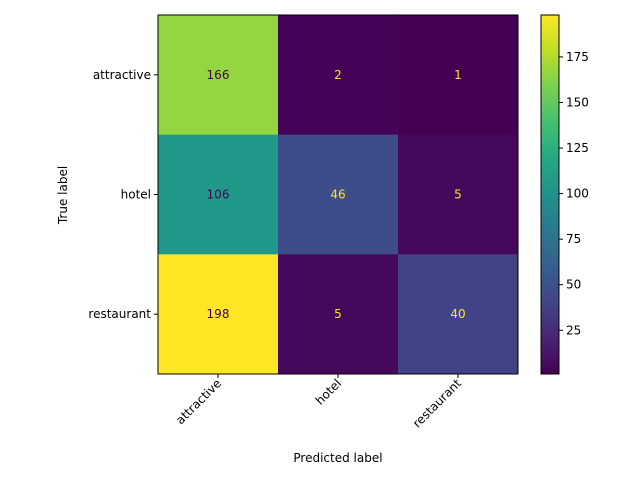 The height and width of the screenshot is (480, 640). Describe the element at coordinates (119, 314) in the screenshot. I see `y-tick-label: restaurant` at that location.